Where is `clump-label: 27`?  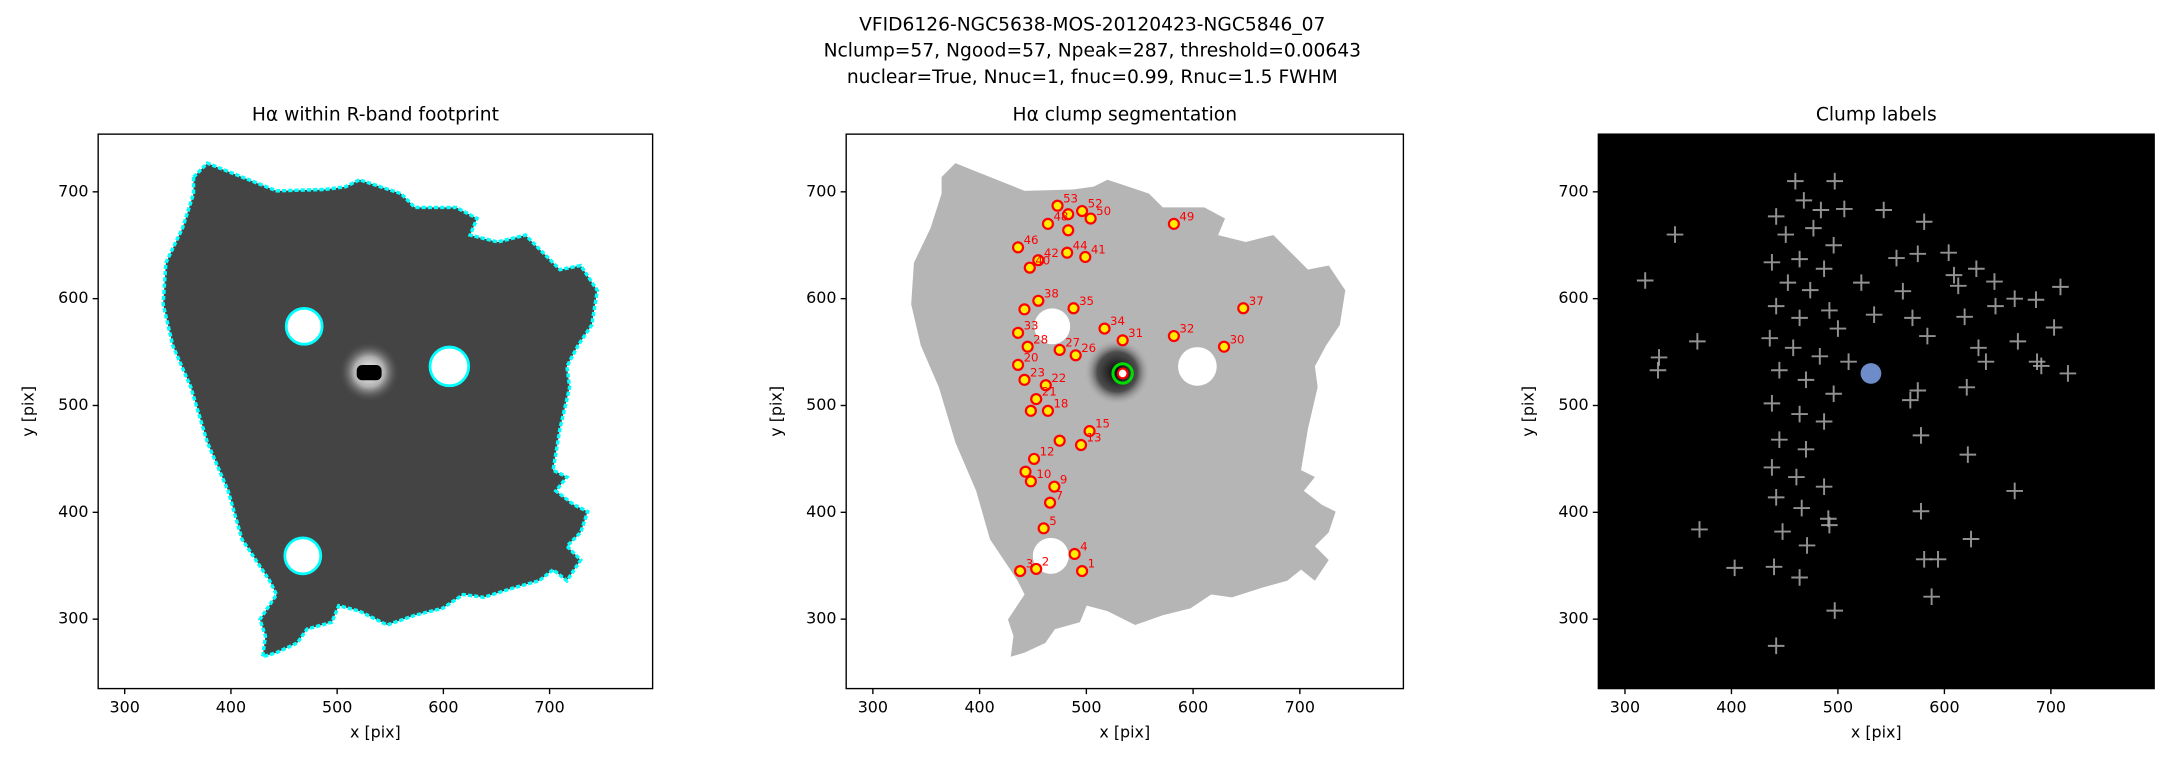
clump-label: 27 is located at coordinates (1072, 343).